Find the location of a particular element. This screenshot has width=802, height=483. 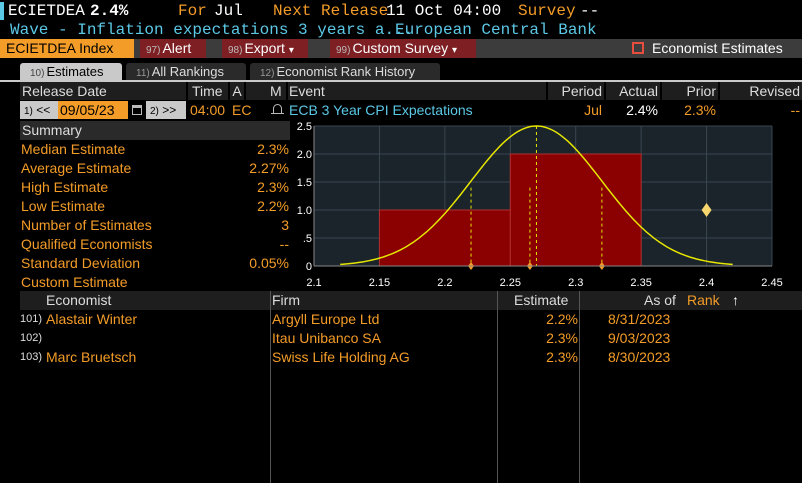

economist-name: Marc Bruetsch is located at coordinates (91, 357).